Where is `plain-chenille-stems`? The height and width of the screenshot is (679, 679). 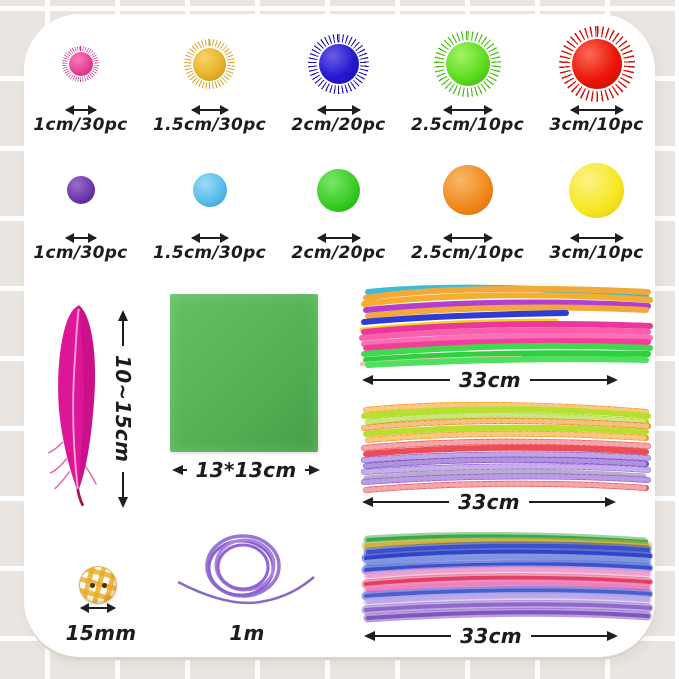 plain-chenille-stems is located at coordinates (506, 326).